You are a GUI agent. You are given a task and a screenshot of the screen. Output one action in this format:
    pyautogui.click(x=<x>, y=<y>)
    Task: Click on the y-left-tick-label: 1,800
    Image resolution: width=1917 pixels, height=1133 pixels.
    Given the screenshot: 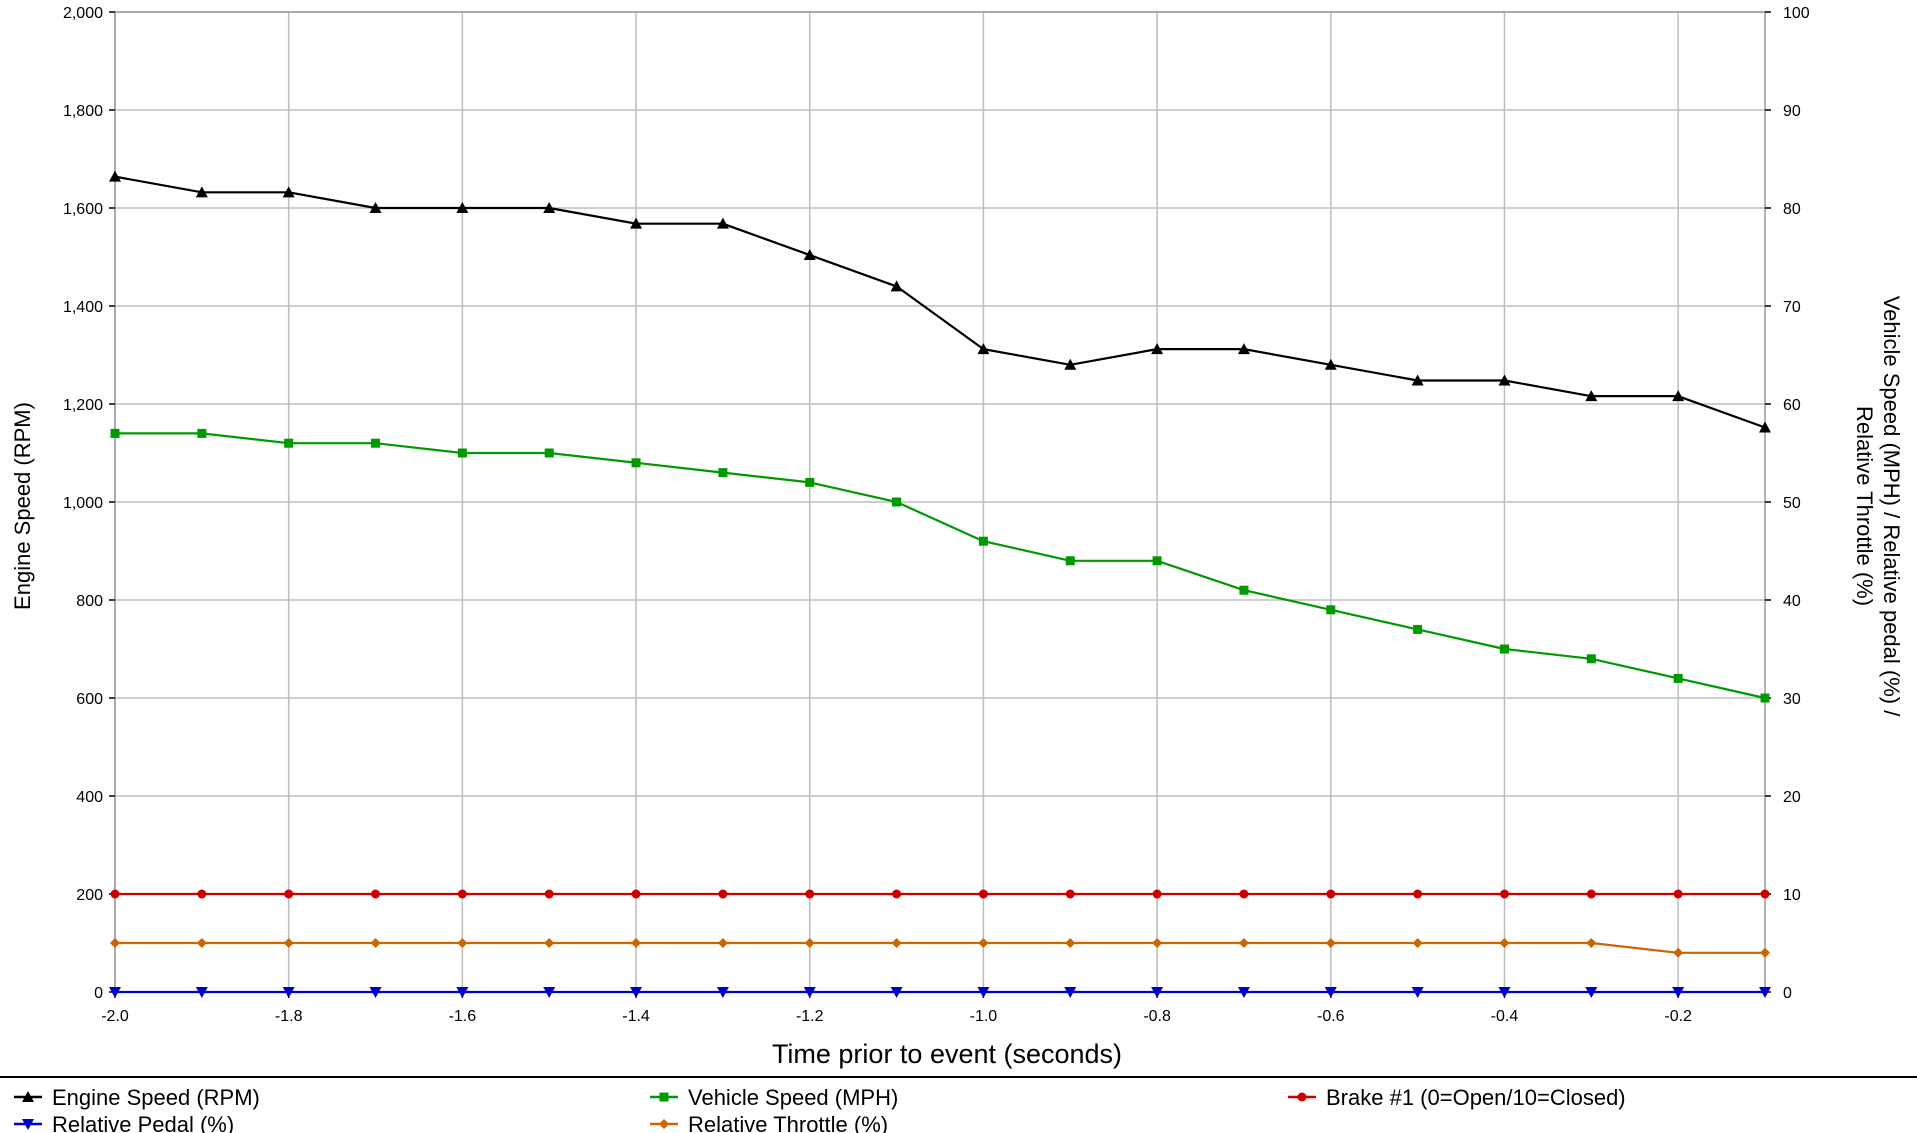 What is the action you would take?
    pyautogui.click(x=83, y=111)
    